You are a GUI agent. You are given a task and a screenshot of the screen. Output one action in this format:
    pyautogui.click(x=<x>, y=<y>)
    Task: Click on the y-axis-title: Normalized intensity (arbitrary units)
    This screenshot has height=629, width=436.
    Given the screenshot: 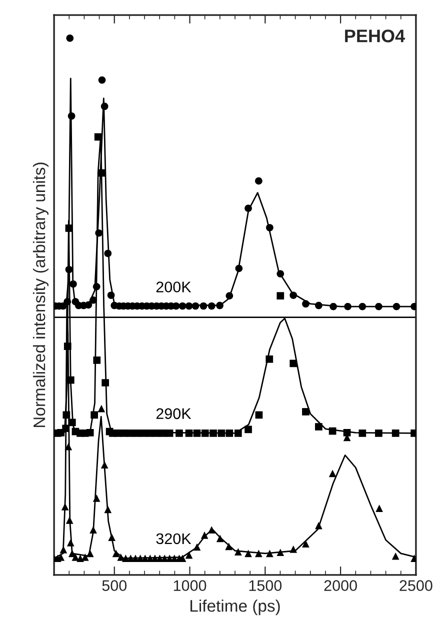 What is the action you would take?
    pyautogui.click(x=40, y=294)
    